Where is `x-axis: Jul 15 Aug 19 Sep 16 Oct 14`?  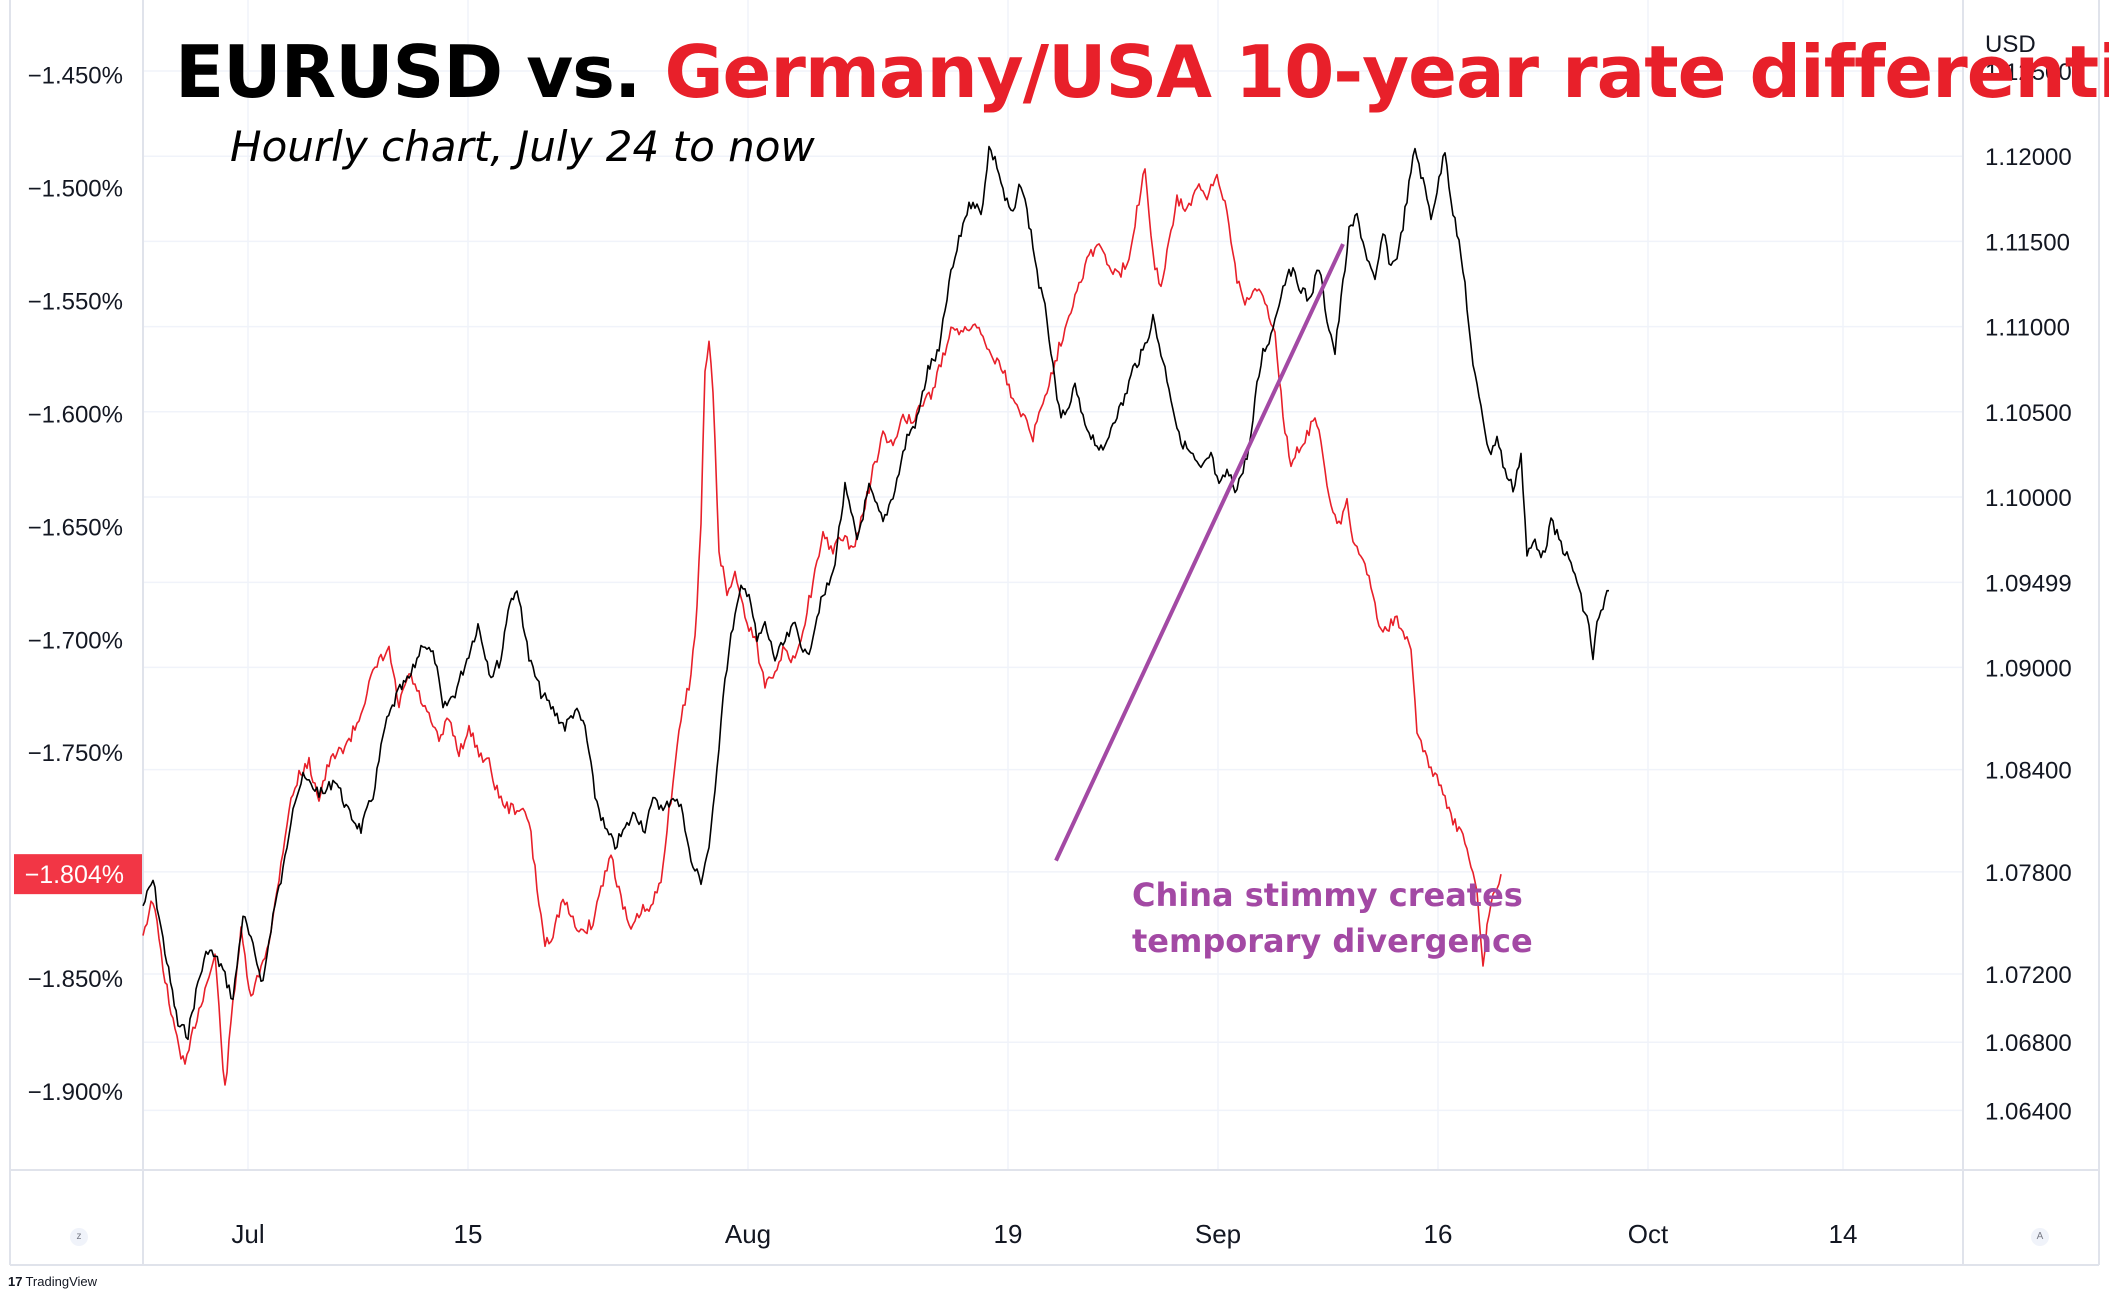
x-axis: Jul 15 Aug 19 Sep 16 Oct 14 is located at coordinates (1044, 1234).